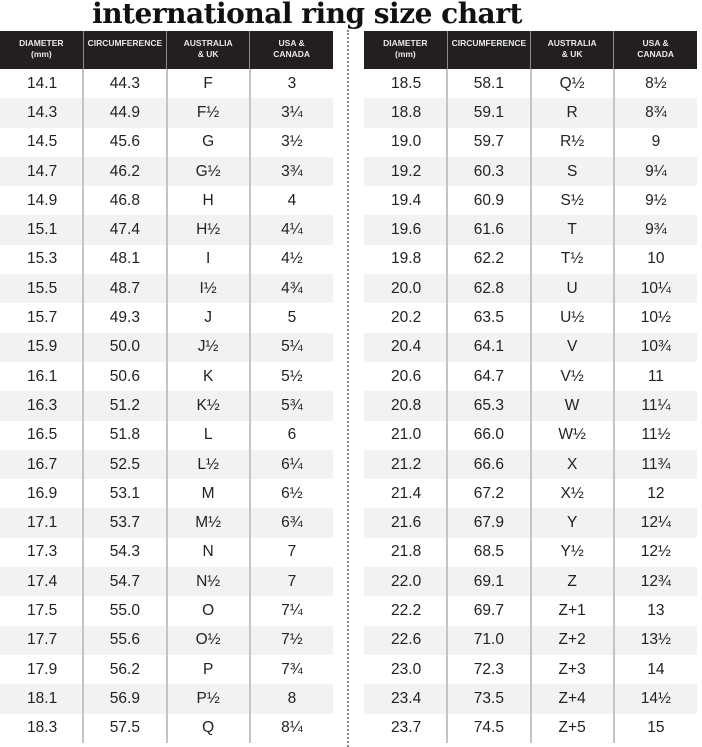 This screenshot has width=702, height=747. I want to click on cell-diameter: 16.9, so click(42, 494).